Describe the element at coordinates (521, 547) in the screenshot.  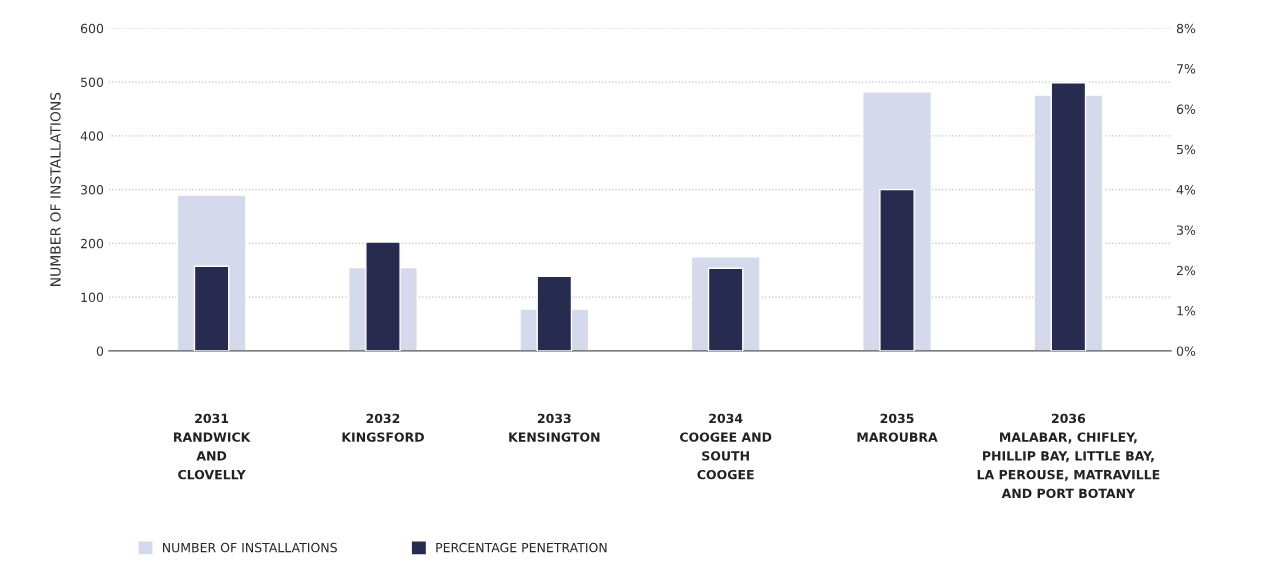
I see `legend-label: PERCENTAGE PENETRATION` at that location.